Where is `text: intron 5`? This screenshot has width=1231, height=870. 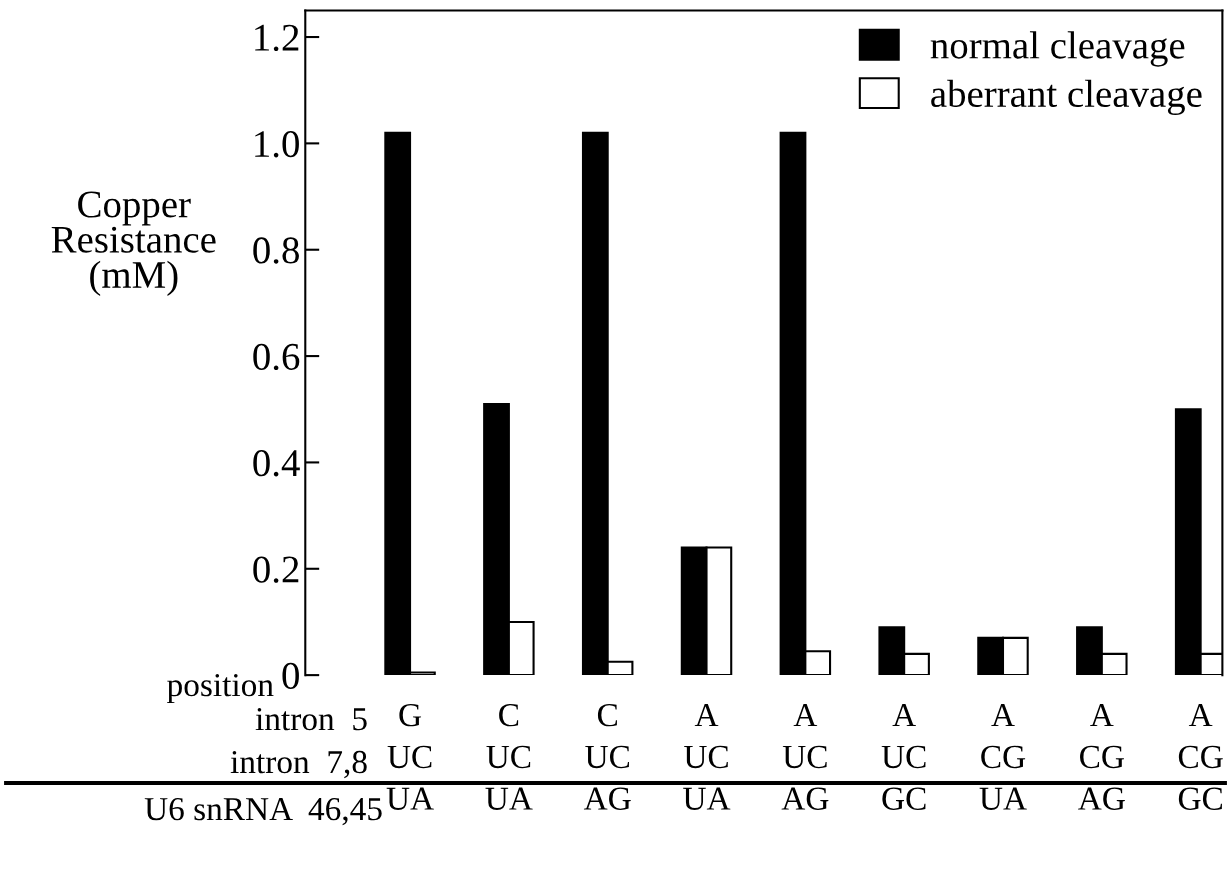
text: intron 5 is located at coordinates (311, 719).